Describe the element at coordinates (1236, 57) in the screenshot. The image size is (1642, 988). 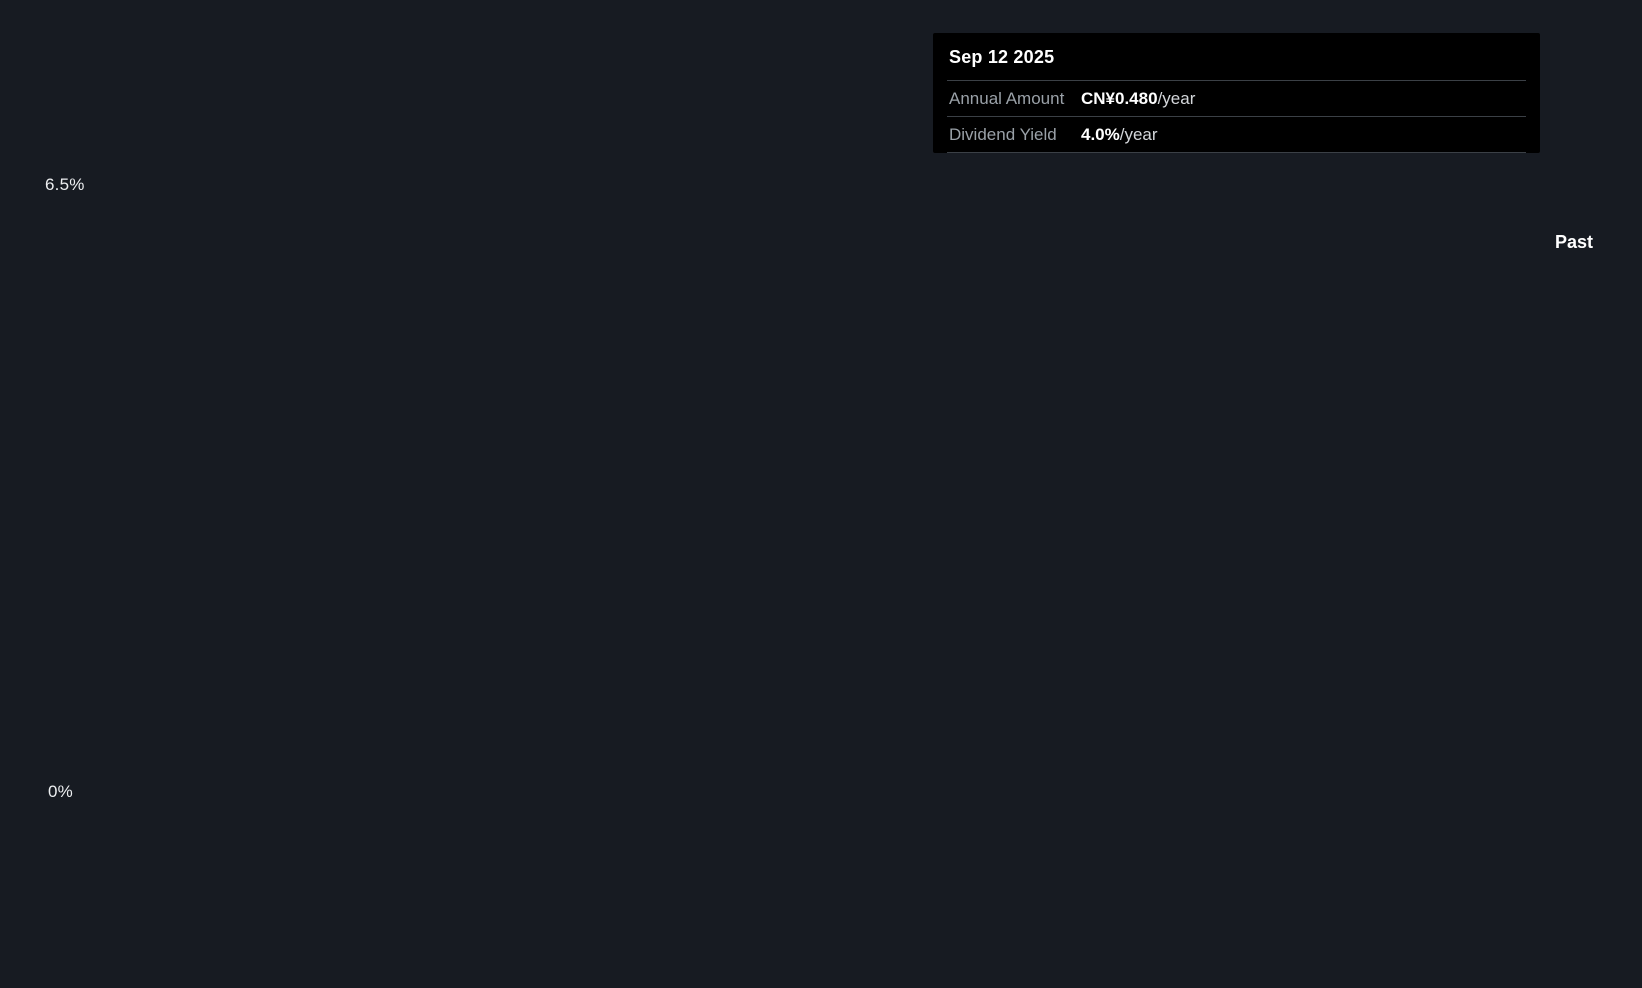
I see `tooltip-date: Sep 12 2025` at that location.